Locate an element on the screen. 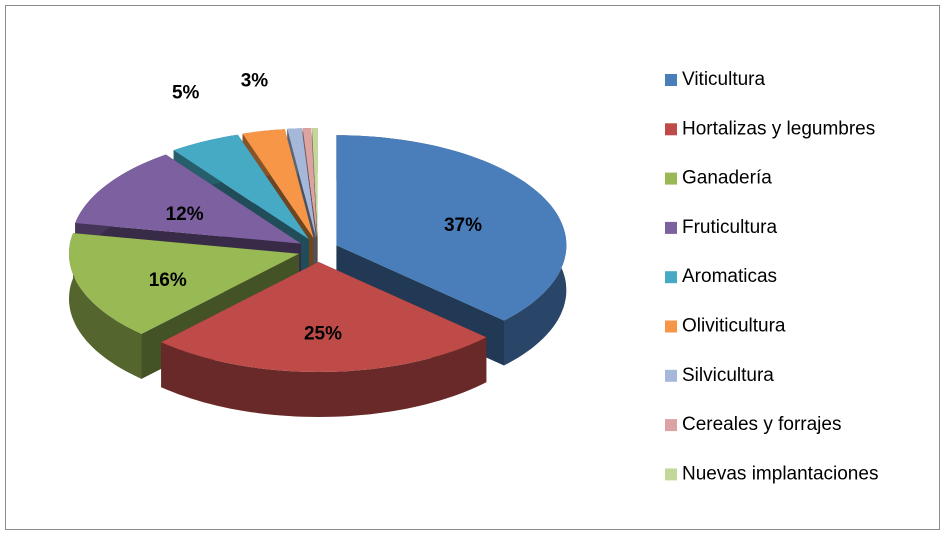  data-label: 5% is located at coordinates (186, 93).